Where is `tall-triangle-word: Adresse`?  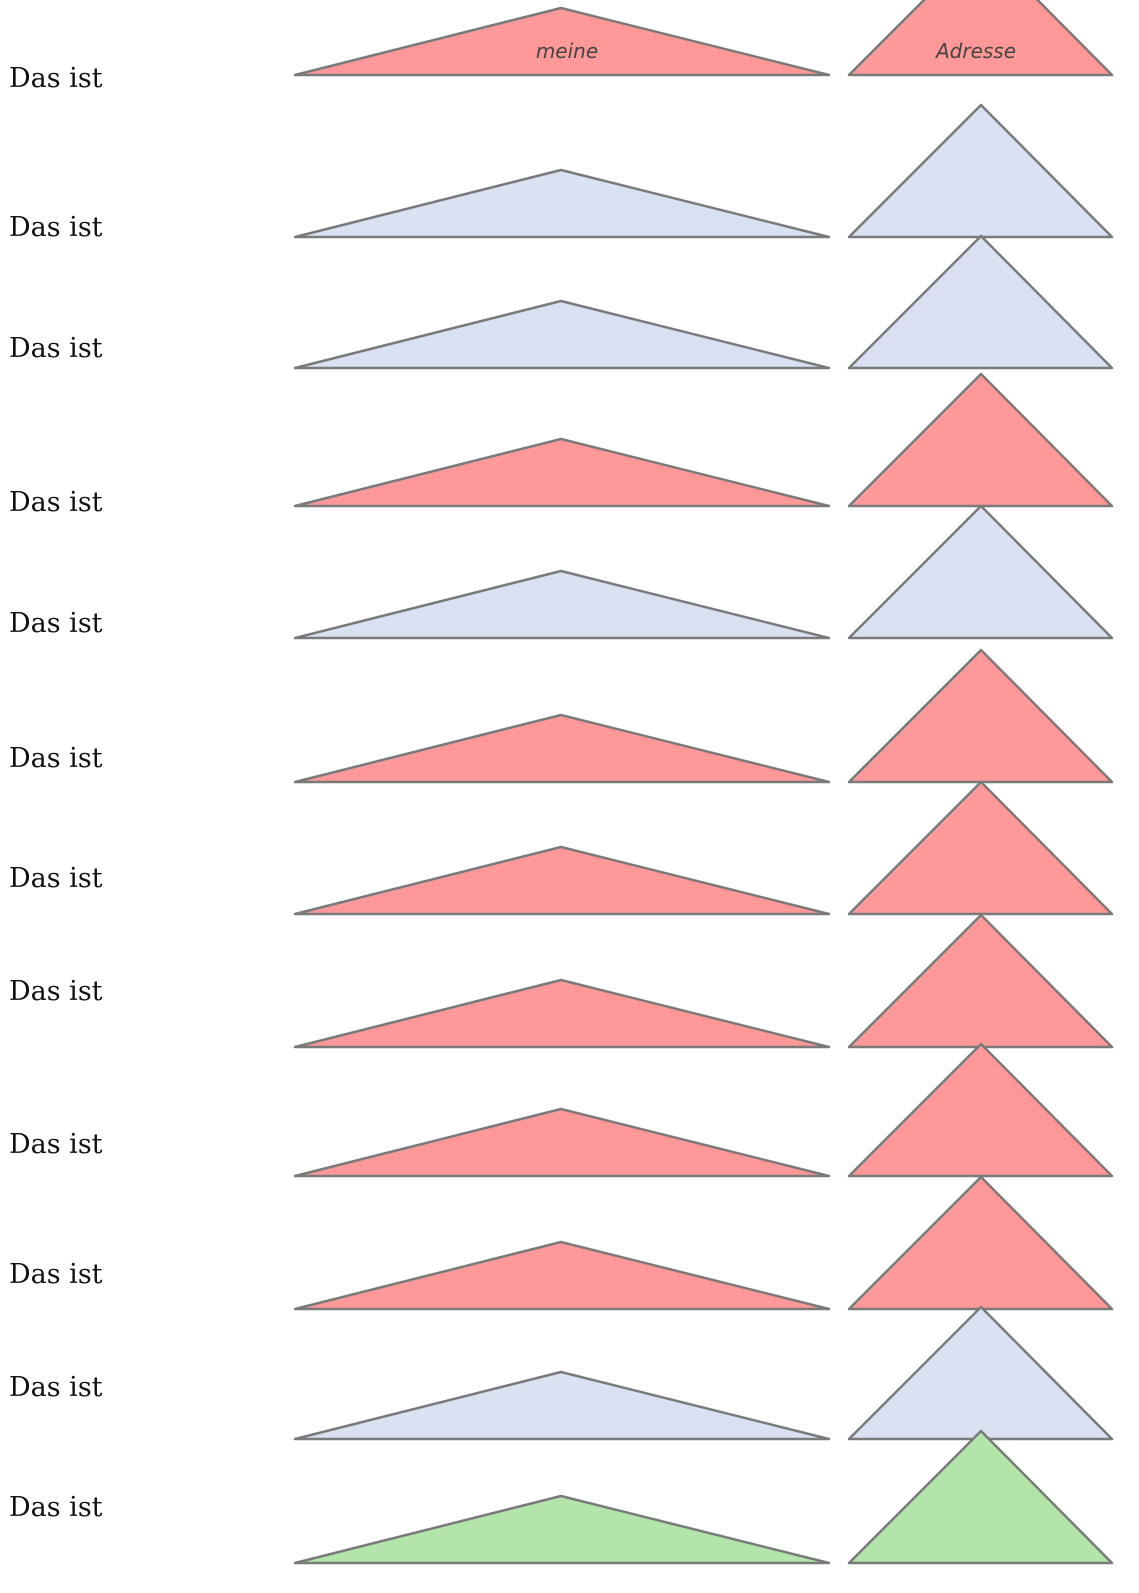
tall-triangle-word: Adresse is located at coordinates (975, 51).